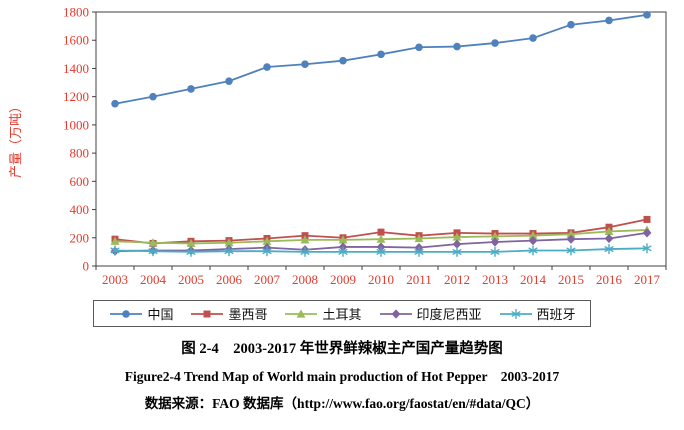 The height and width of the screenshot is (430, 684). I want to click on svg-text: 0, so click(86, 266).